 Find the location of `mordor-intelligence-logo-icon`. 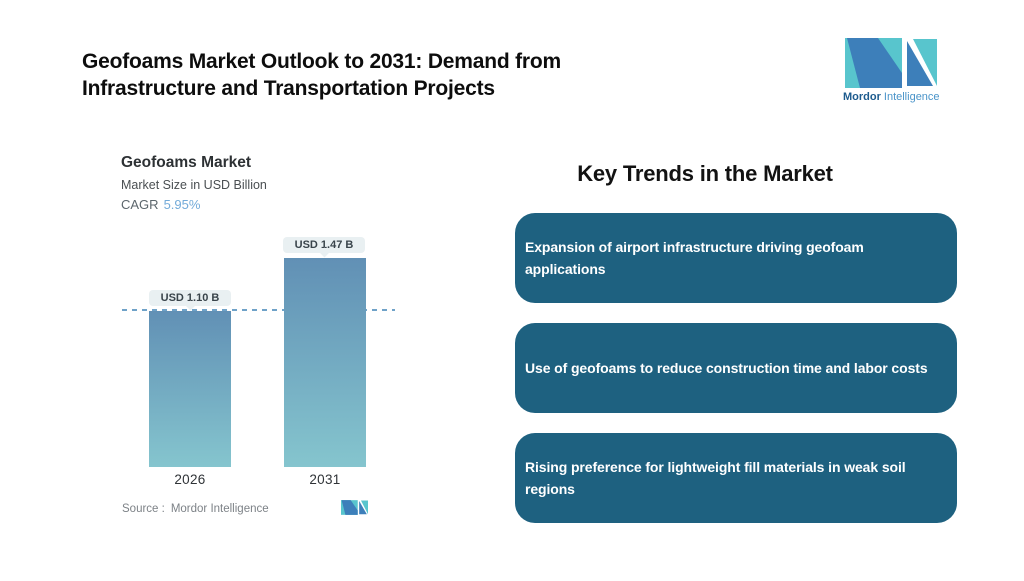

mordor-intelligence-logo-icon is located at coordinates (891, 63).